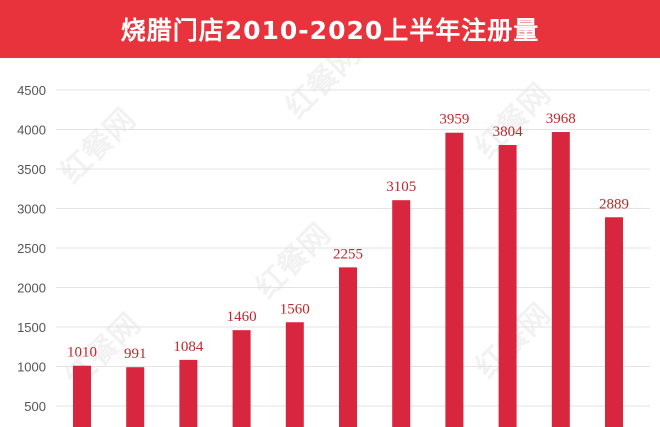 The image size is (660, 427). Describe the element at coordinates (295, 309) in the screenshot. I see `bar-value-label: 1560` at that location.